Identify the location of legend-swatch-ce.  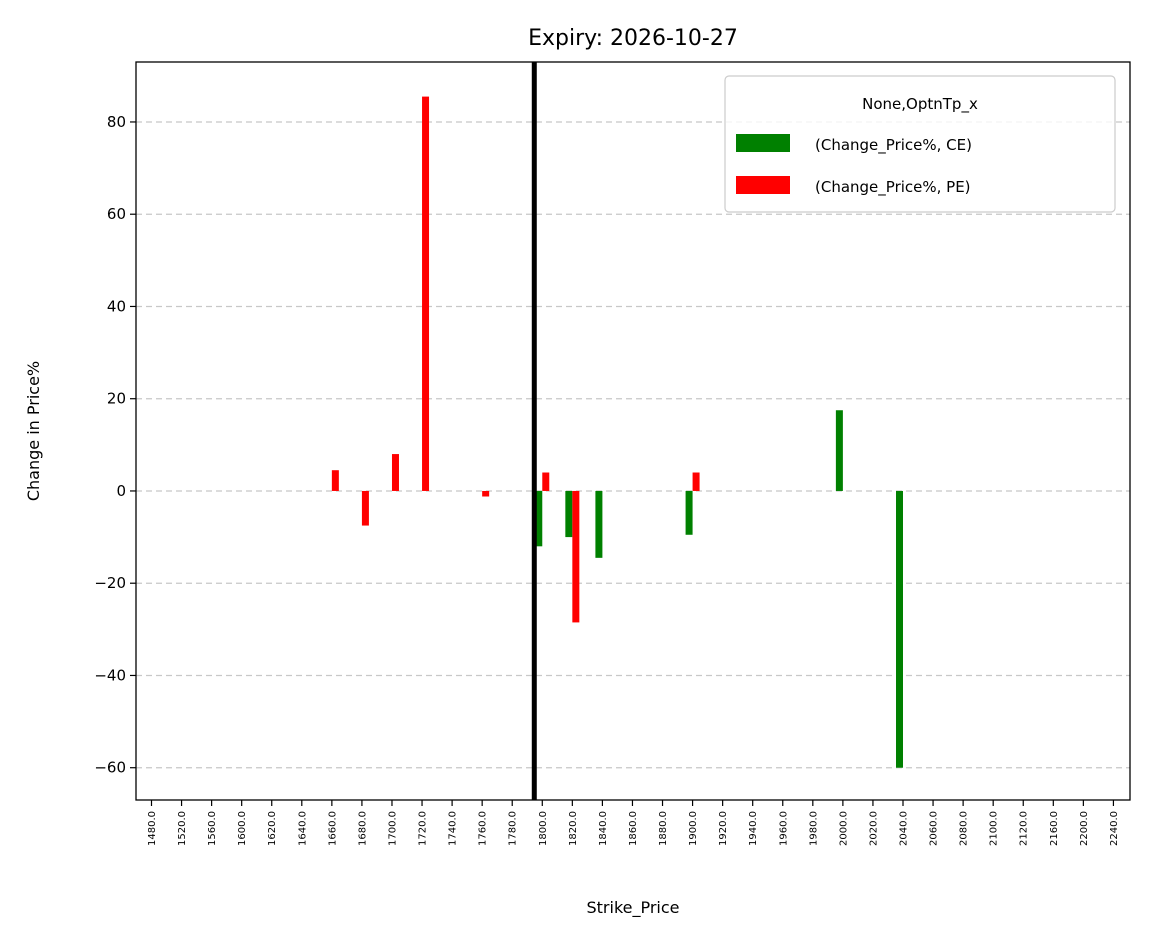
(763, 143).